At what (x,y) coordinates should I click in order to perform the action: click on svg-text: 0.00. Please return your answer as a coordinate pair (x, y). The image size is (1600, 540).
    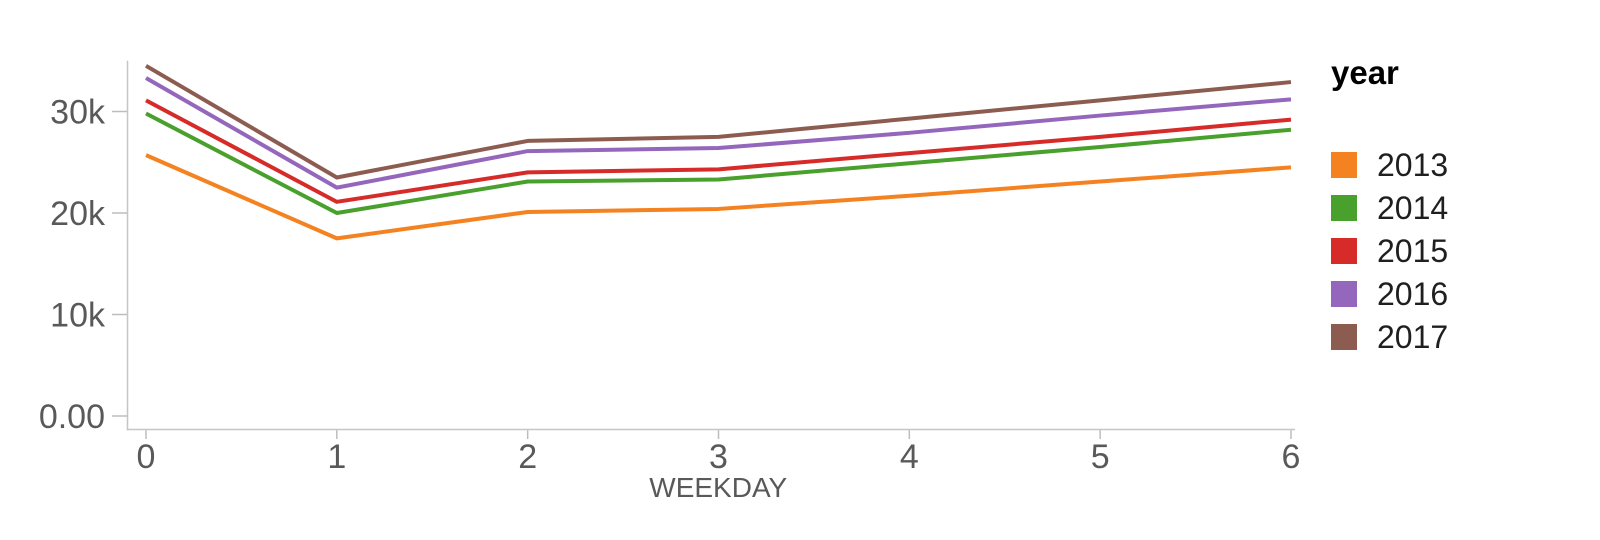
    Looking at the image, I should click on (72, 417).